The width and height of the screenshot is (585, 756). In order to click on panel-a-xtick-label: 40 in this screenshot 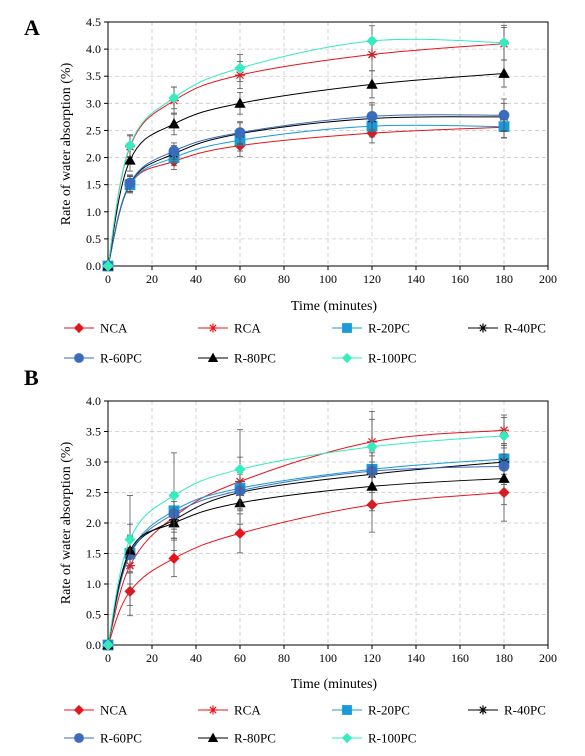, I will do `click(196, 279)`.